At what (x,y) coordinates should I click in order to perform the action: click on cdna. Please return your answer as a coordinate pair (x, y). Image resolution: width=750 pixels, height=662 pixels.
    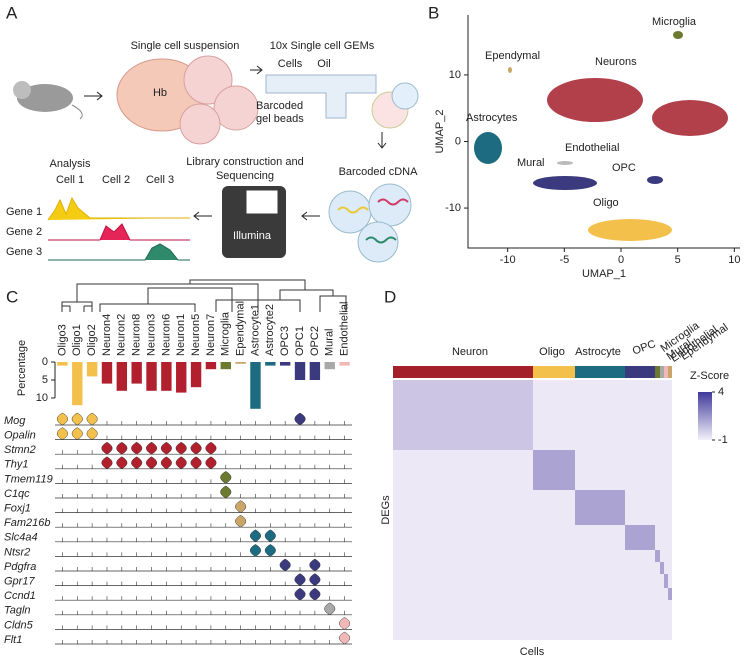
    Looking at the image, I should click on (370, 223).